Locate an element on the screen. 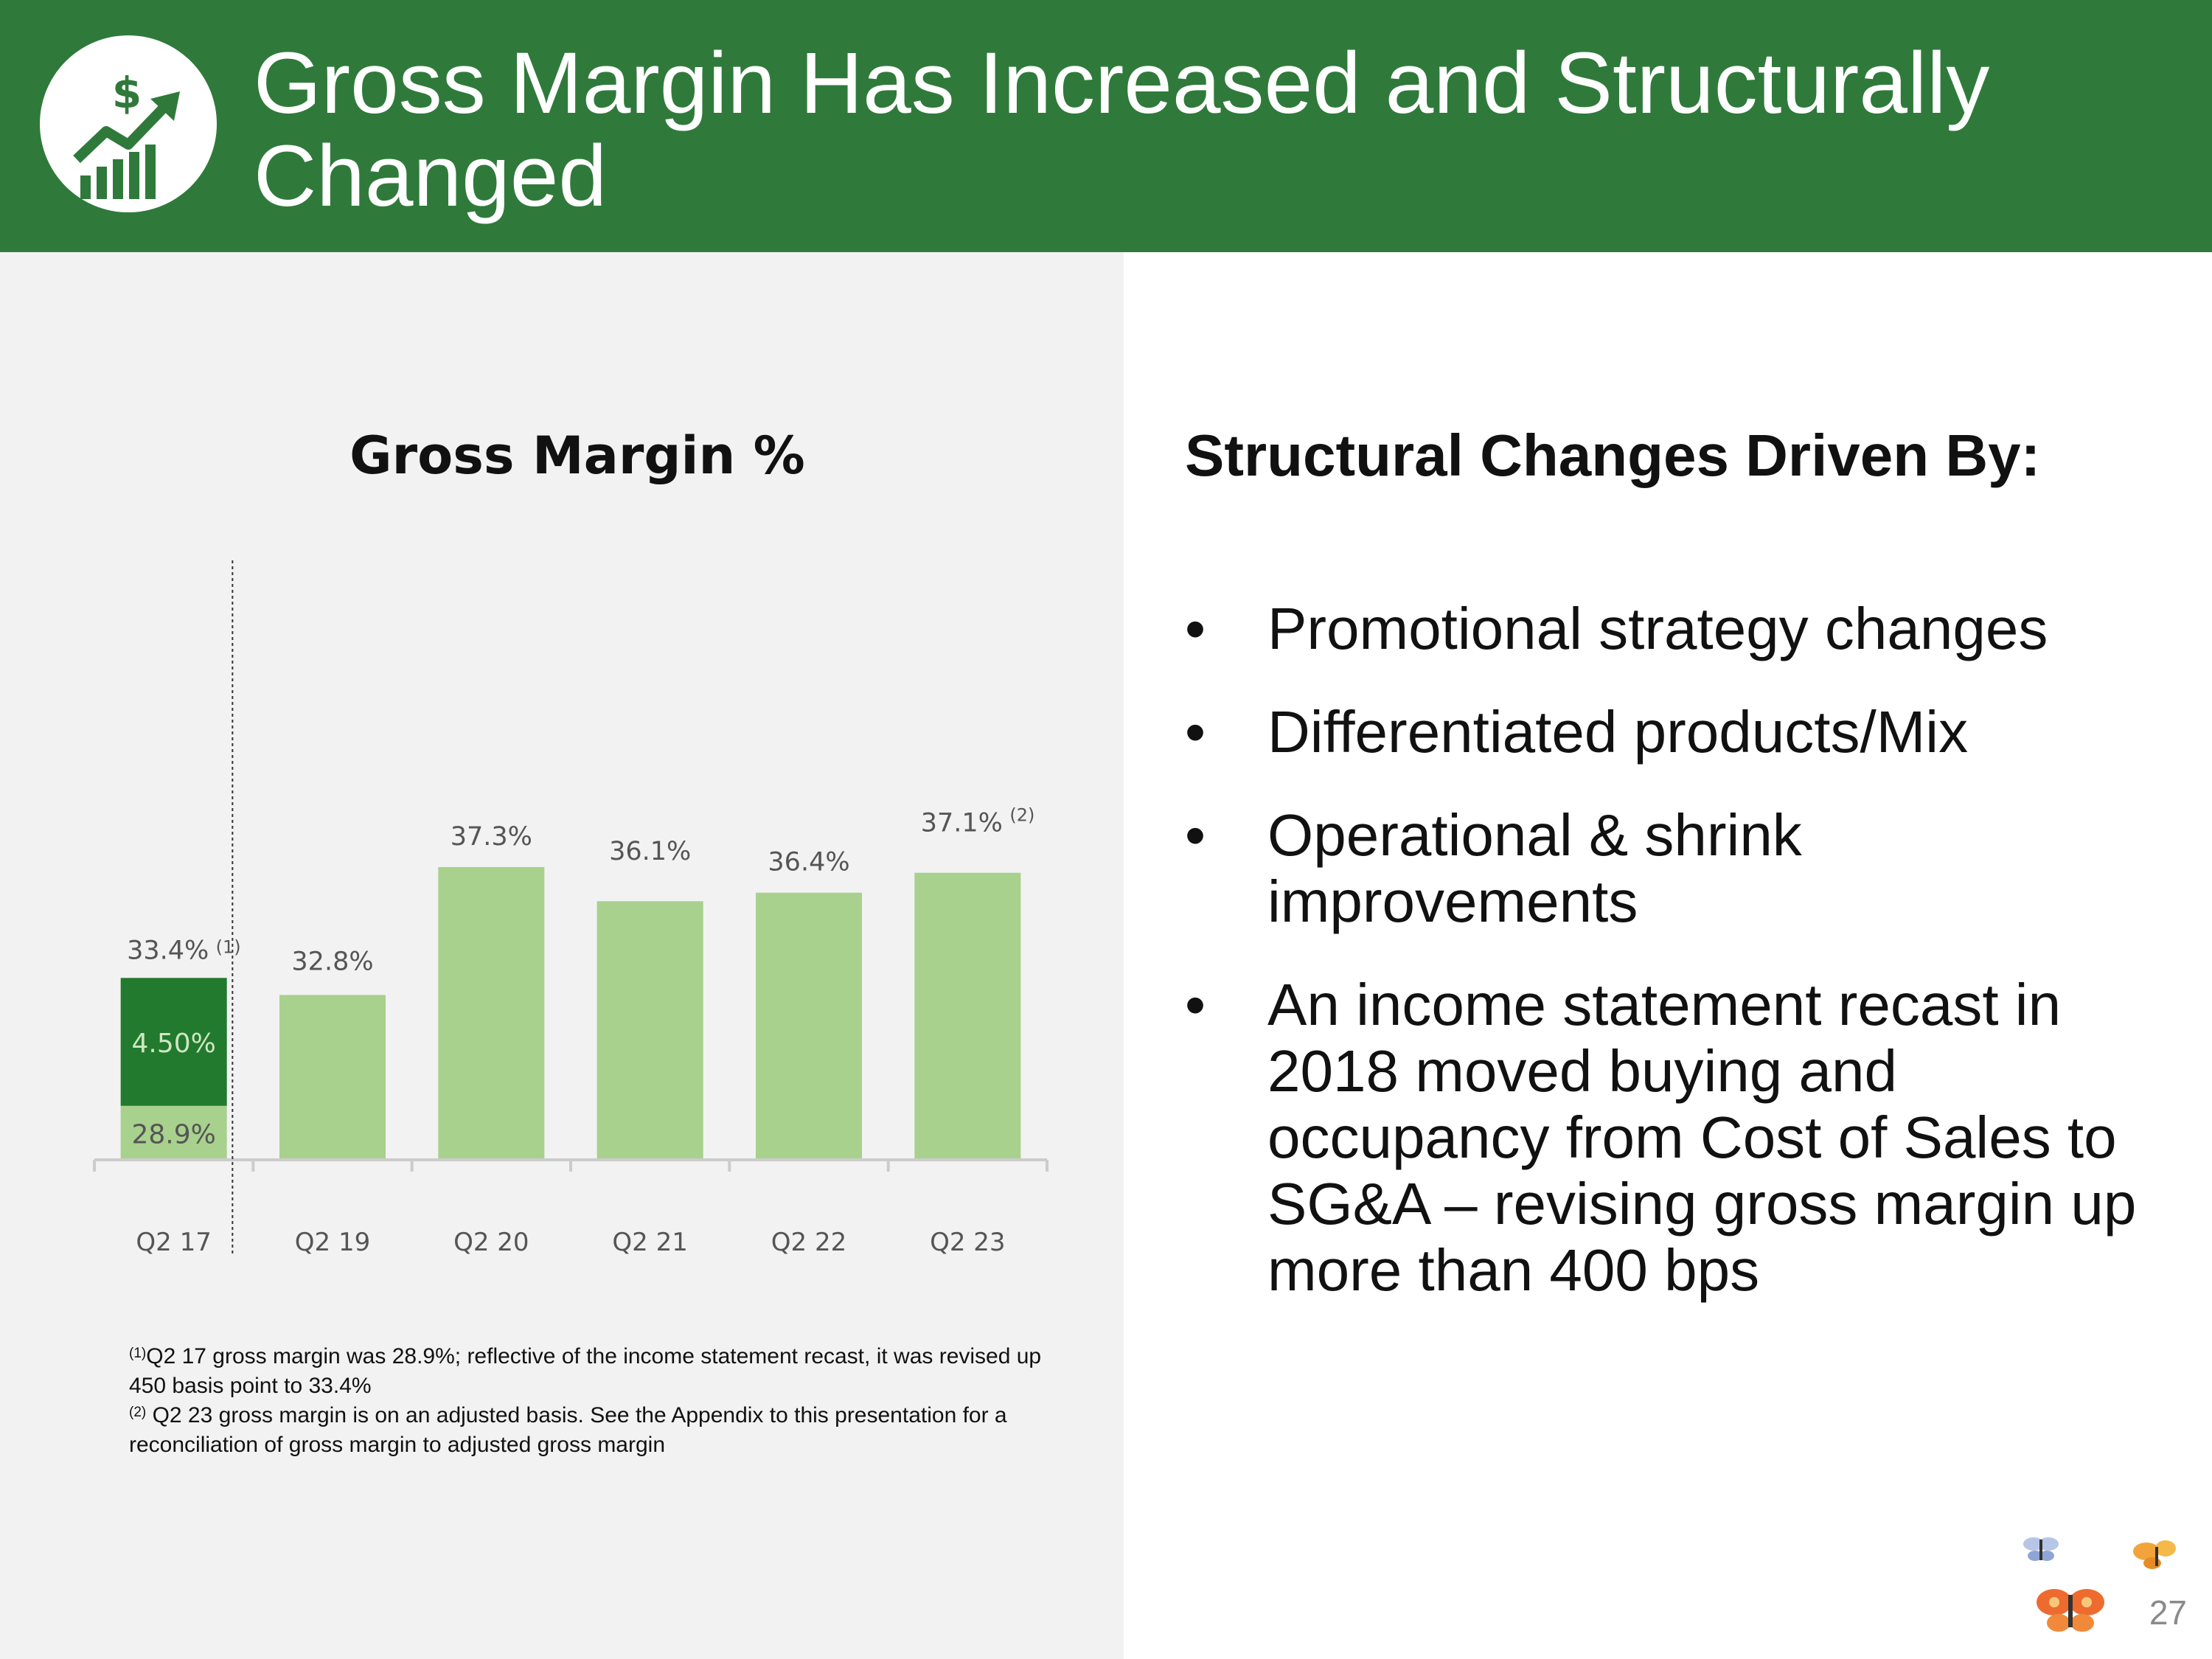  list-item: • Promotional strategy changes is located at coordinates (1675, 629).